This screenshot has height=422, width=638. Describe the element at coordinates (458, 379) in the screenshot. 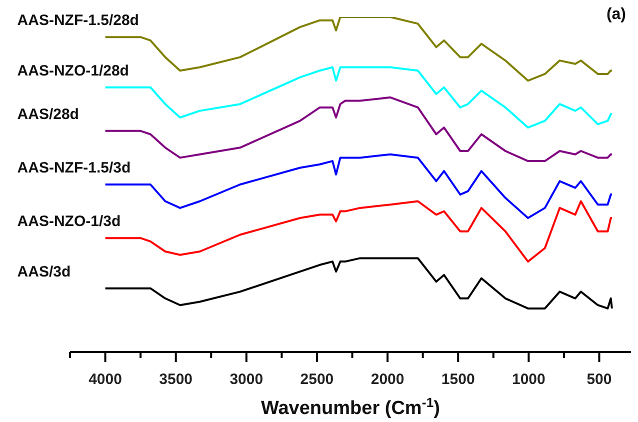

I see `x-tick-label: 1500` at that location.